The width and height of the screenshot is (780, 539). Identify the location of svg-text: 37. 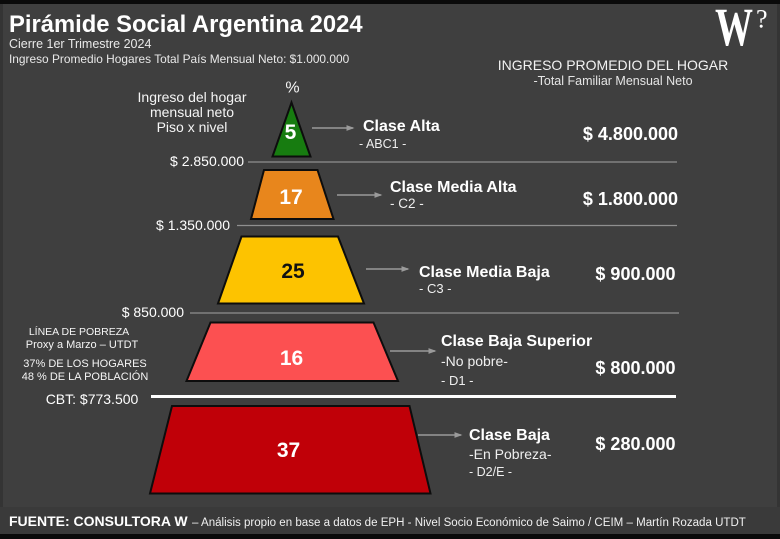
(288, 450).